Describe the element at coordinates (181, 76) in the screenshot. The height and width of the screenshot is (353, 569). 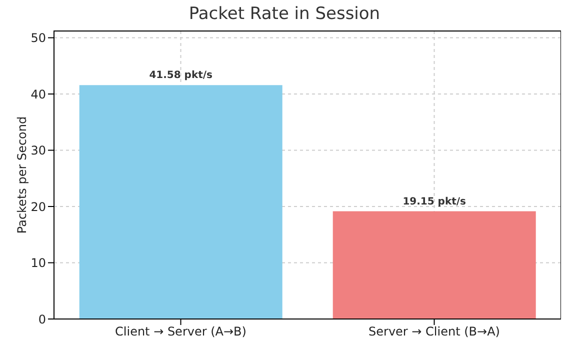
I see `data-label: 41.58 pkt/s` at that location.